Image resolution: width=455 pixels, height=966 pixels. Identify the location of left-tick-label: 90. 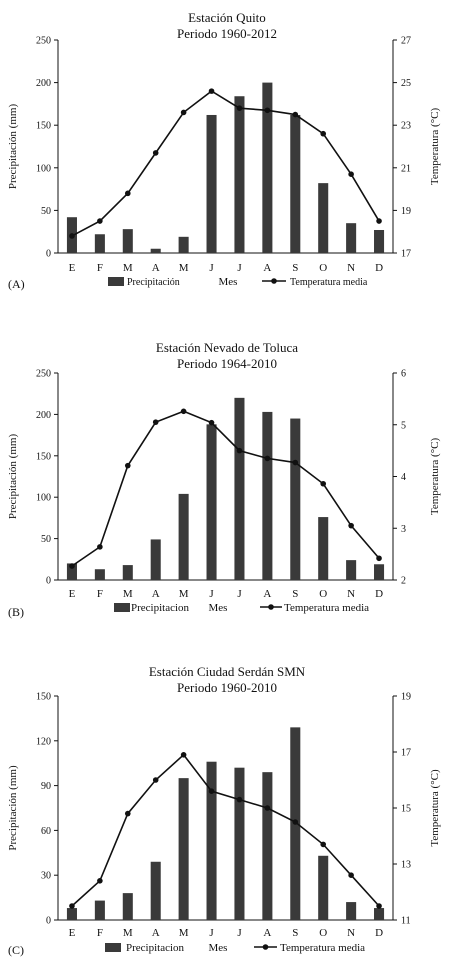
(46, 786).